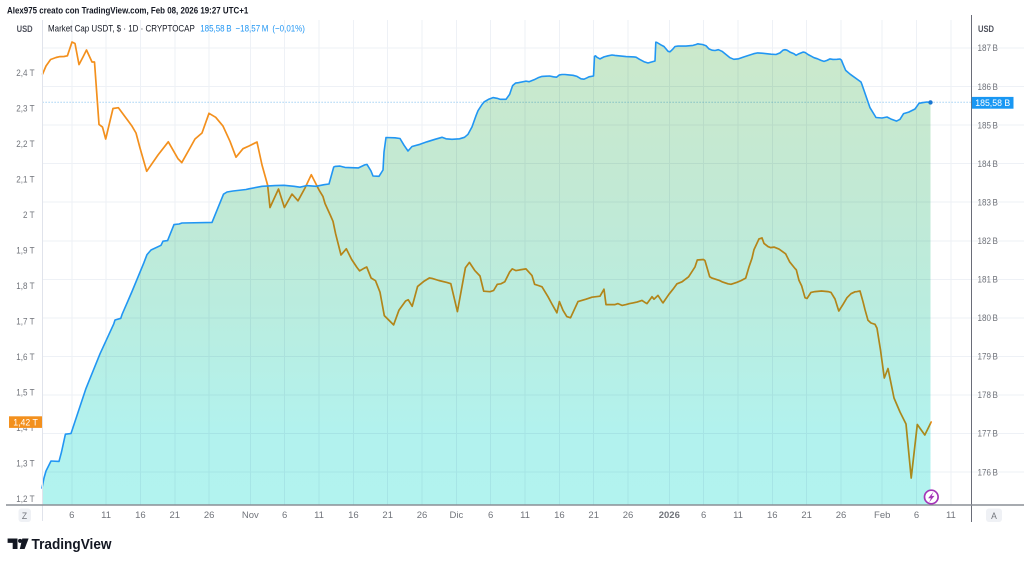 This screenshot has width=1024, height=564. I want to click on svg-text: 185,58 B, so click(992, 103).